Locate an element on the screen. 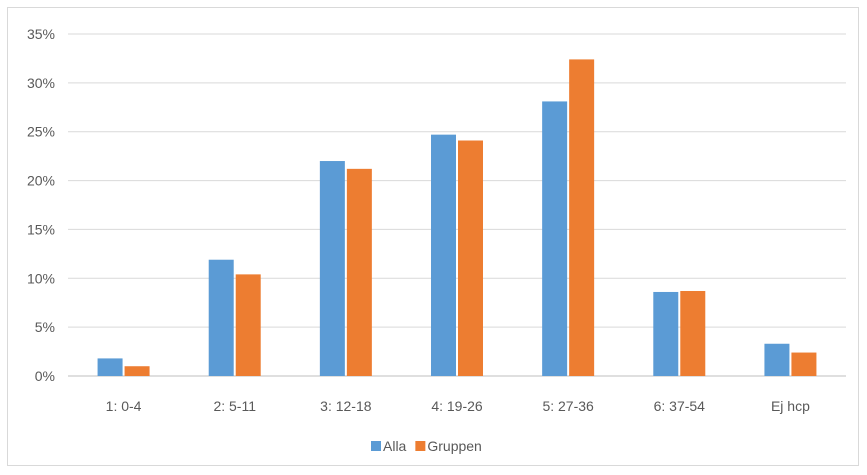 The width and height of the screenshot is (867, 475). legend-label-gruppen: Gruppen is located at coordinates (454, 446).